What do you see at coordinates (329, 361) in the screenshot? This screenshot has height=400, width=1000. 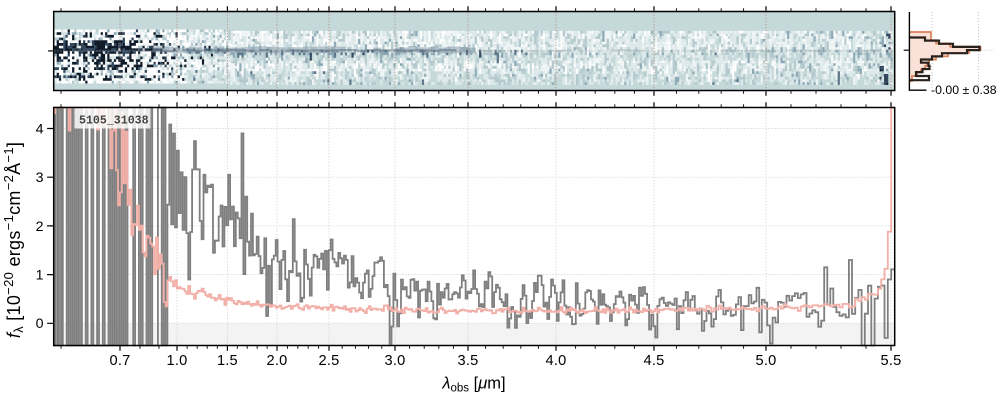 I see `svg-text: 2.5` at bounding box center [329, 361].